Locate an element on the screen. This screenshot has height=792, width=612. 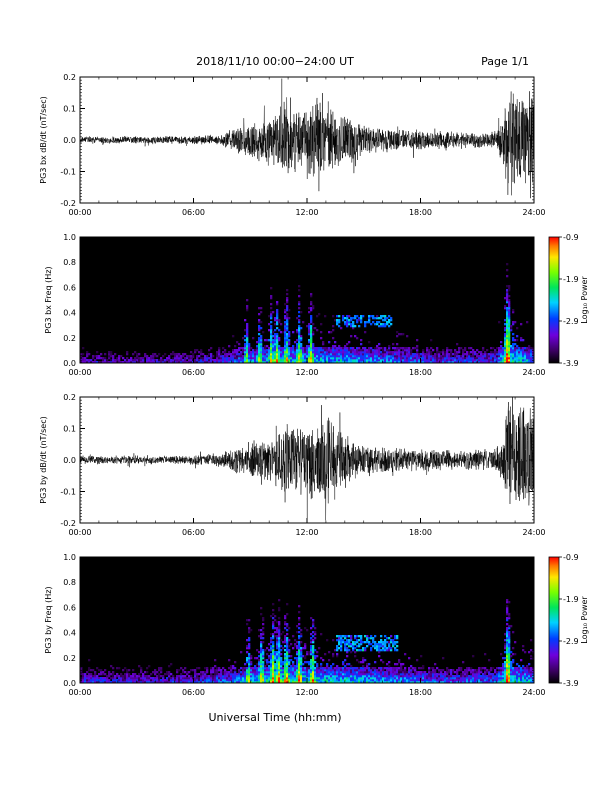
y-axis-label: PG3 by Freq (Hz) is located at coordinates (48, 619).